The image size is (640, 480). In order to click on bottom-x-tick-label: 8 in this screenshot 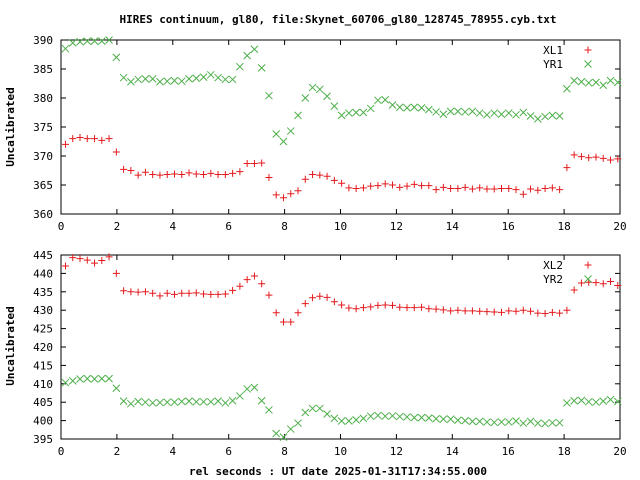, I will do `click(284, 451)`.